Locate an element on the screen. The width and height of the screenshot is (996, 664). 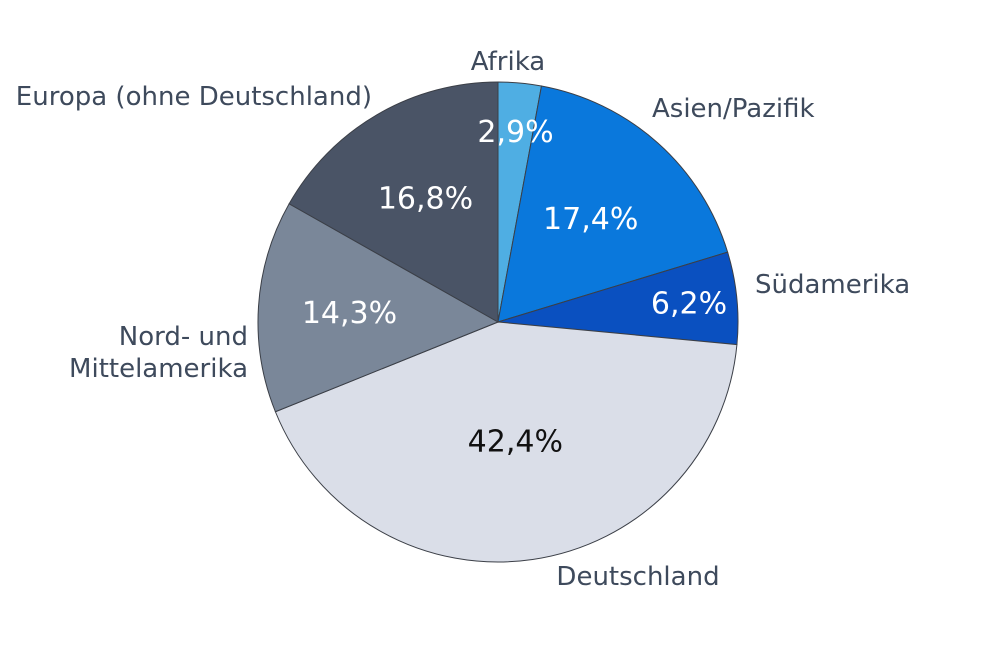
pie-value-label-3: 42,4% is located at coordinates (515, 442).